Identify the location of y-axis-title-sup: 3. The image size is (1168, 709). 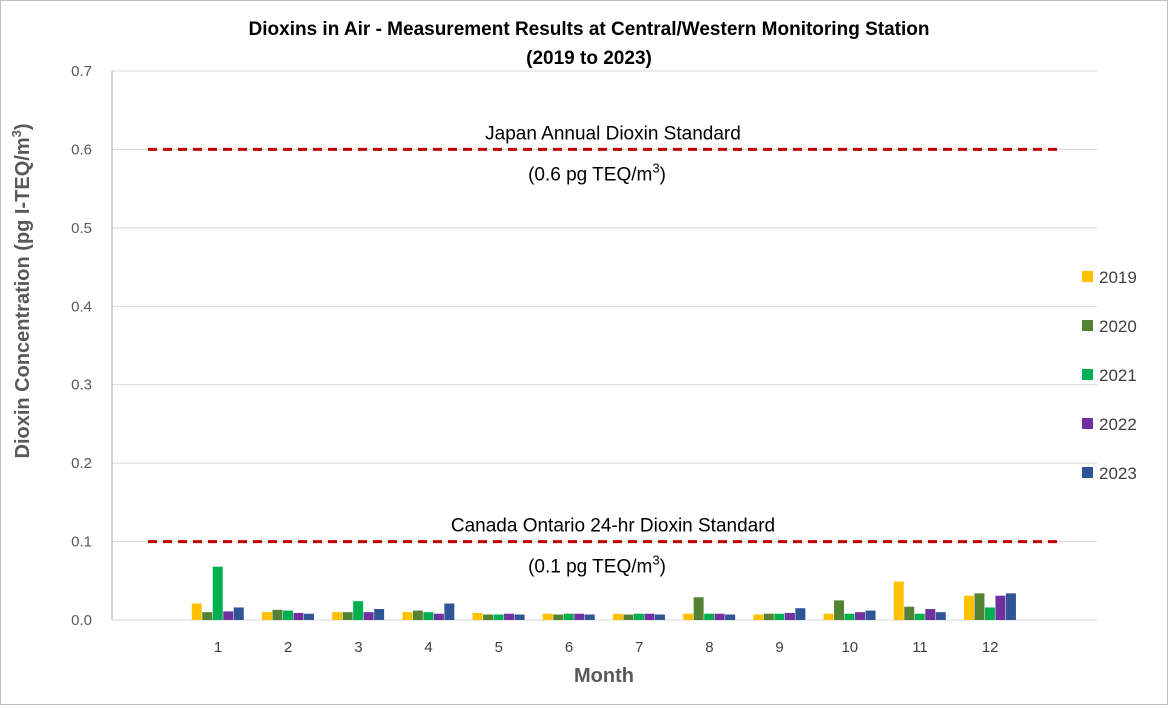
(16, 133).